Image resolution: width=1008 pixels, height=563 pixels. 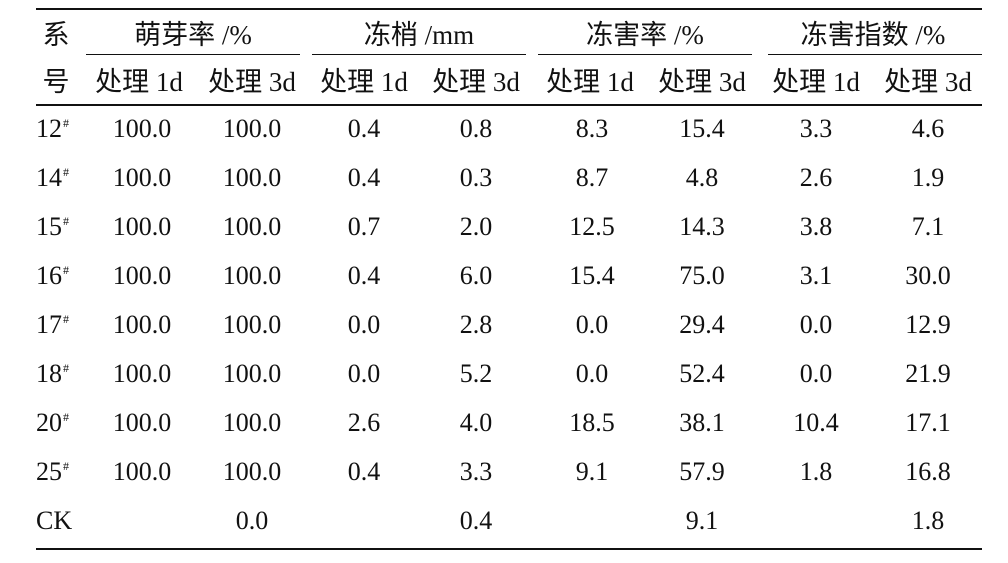 I want to click on table-cell: 15.4, so click(x=592, y=275).